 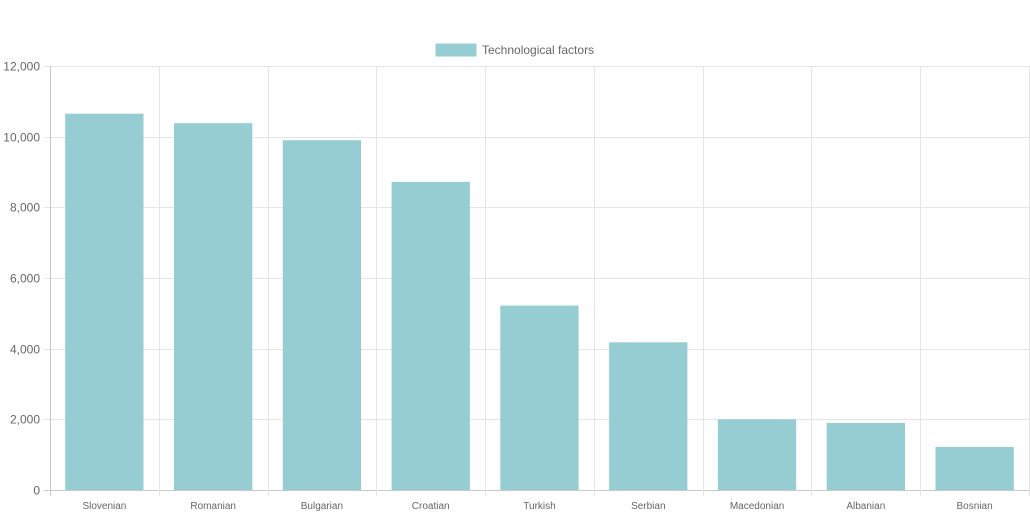 I want to click on bar-bosnian, so click(x=974, y=468).